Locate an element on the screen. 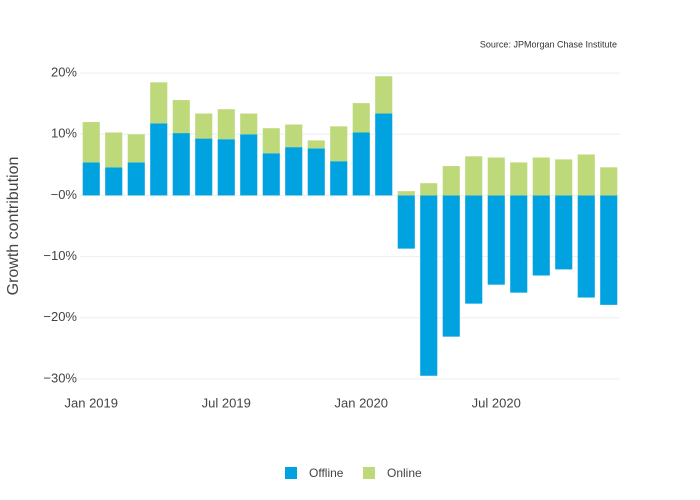 This screenshot has height=500, width=700. source-note: Source: JPMorgan Chase Institute is located at coordinates (548, 44).